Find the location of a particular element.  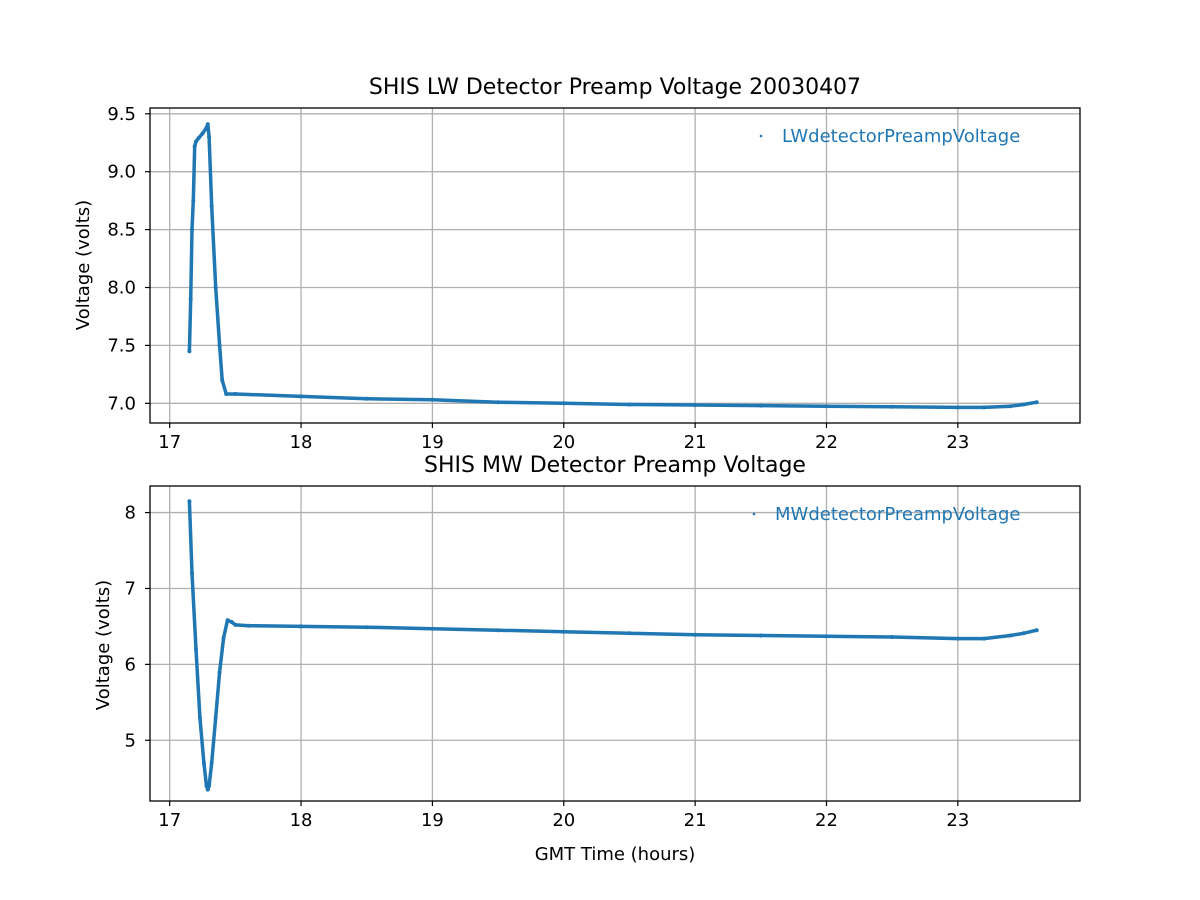

mw-chart-title: SHIS MW Detector Preamp Voltage is located at coordinates (615, 465).